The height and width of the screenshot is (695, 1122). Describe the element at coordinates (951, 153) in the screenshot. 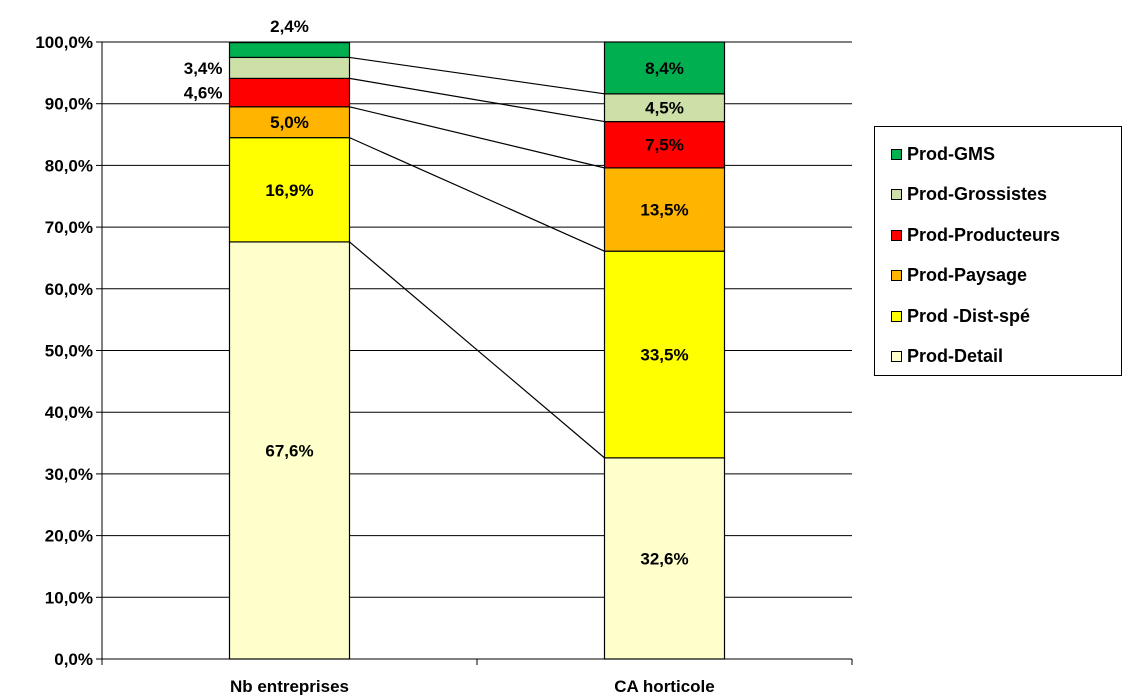

I see `legend-label: Prod-GMS` at that location.